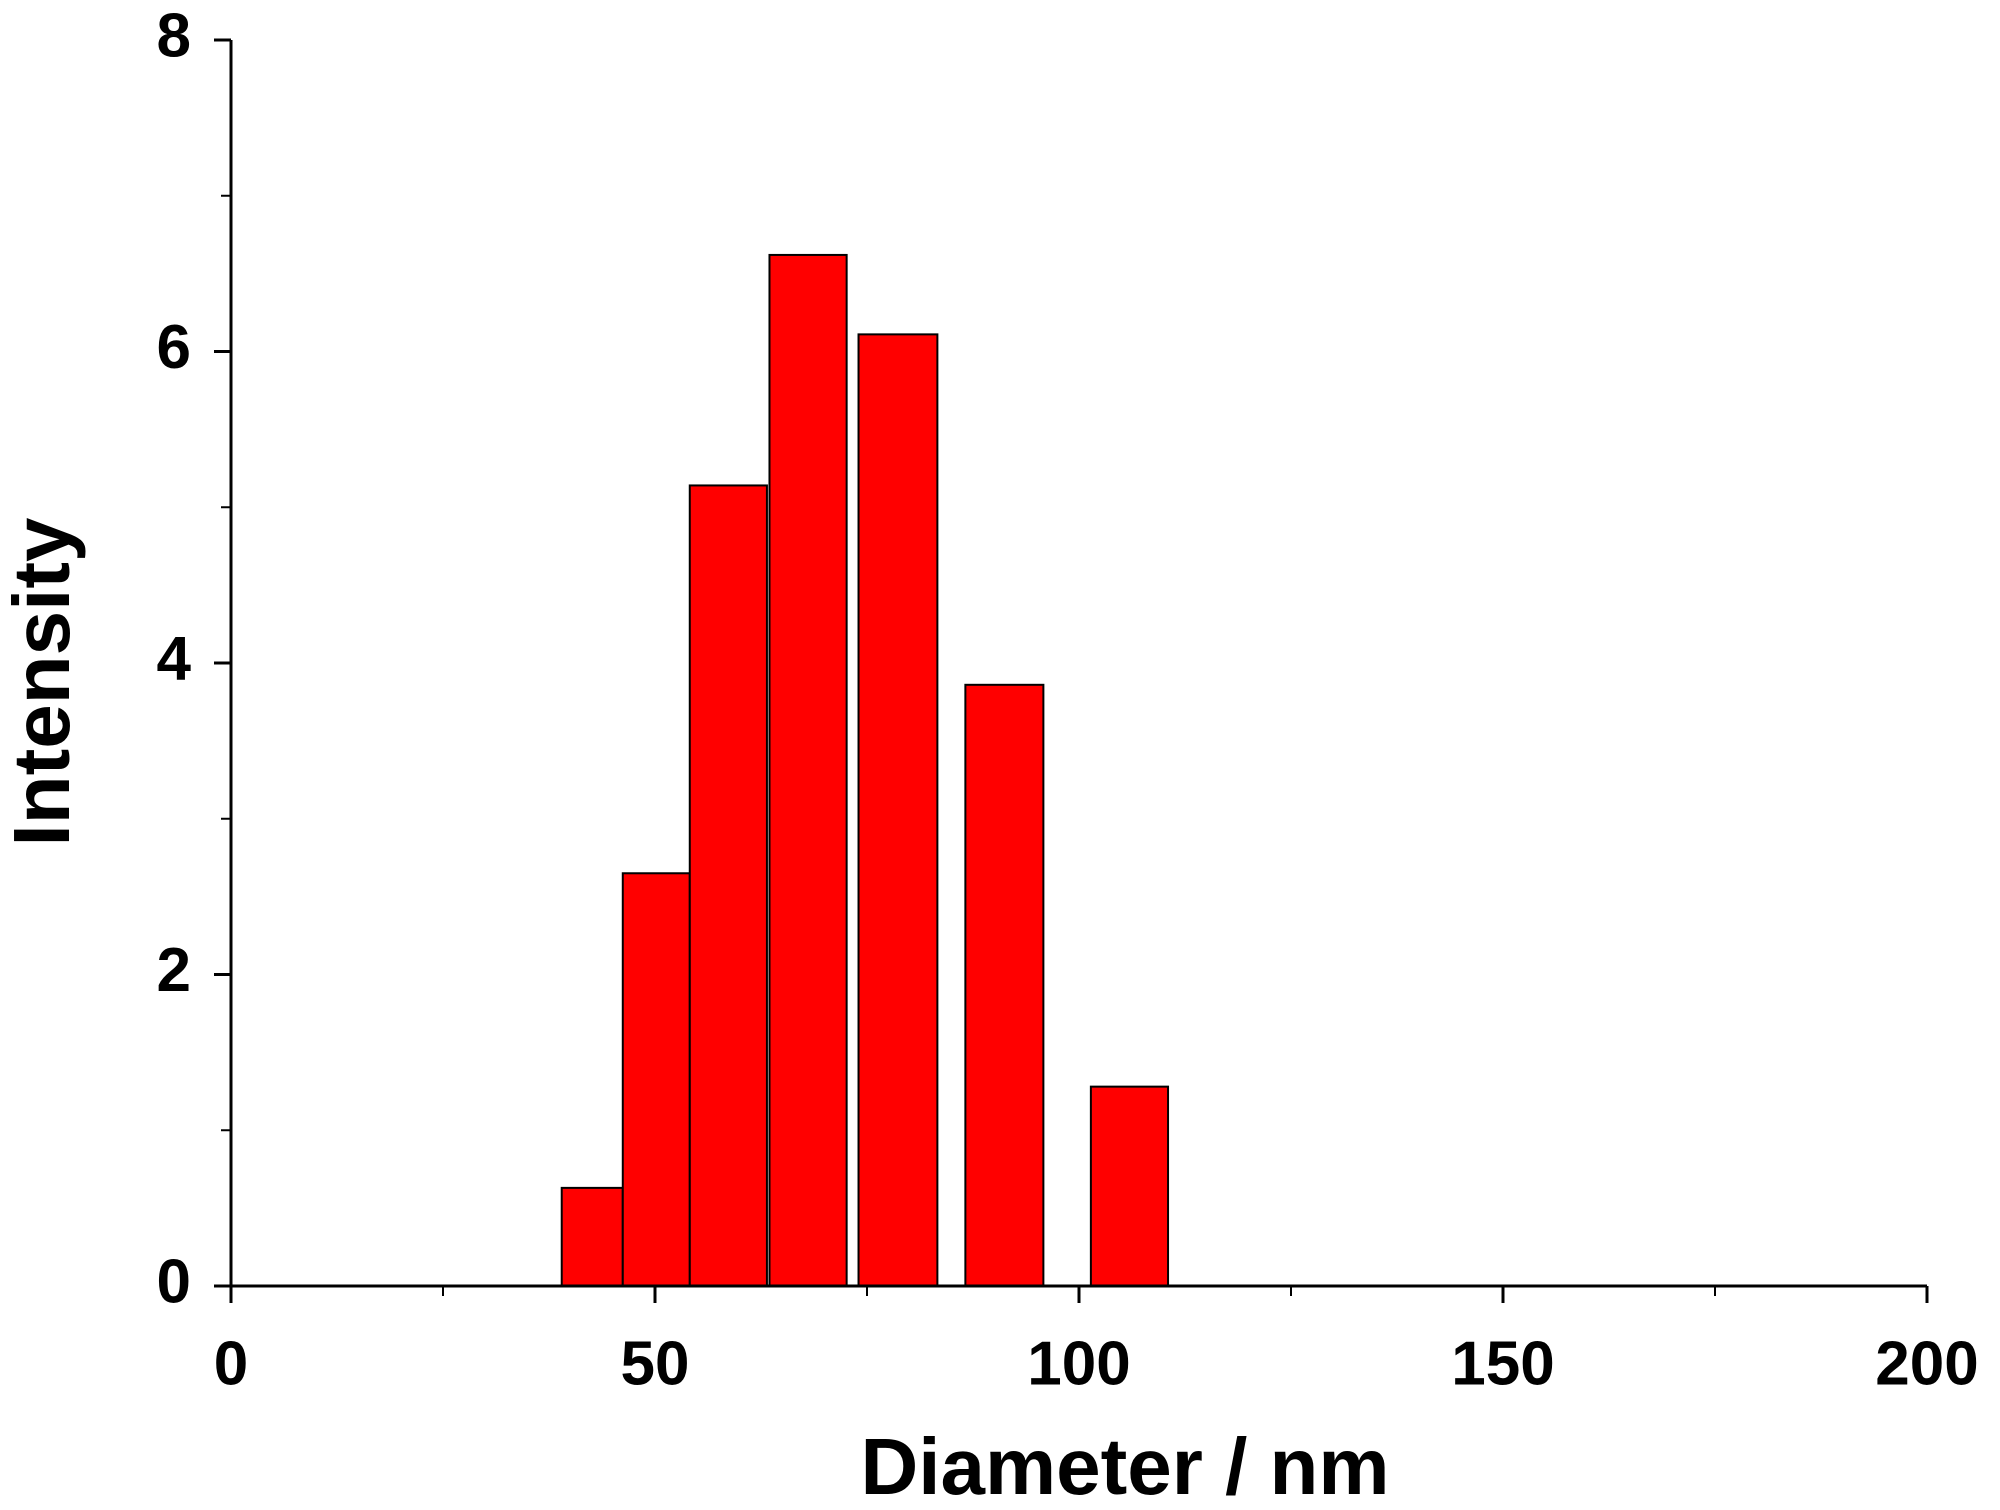  I want to click on y-axis-title: Intensity, so click(43, 681).